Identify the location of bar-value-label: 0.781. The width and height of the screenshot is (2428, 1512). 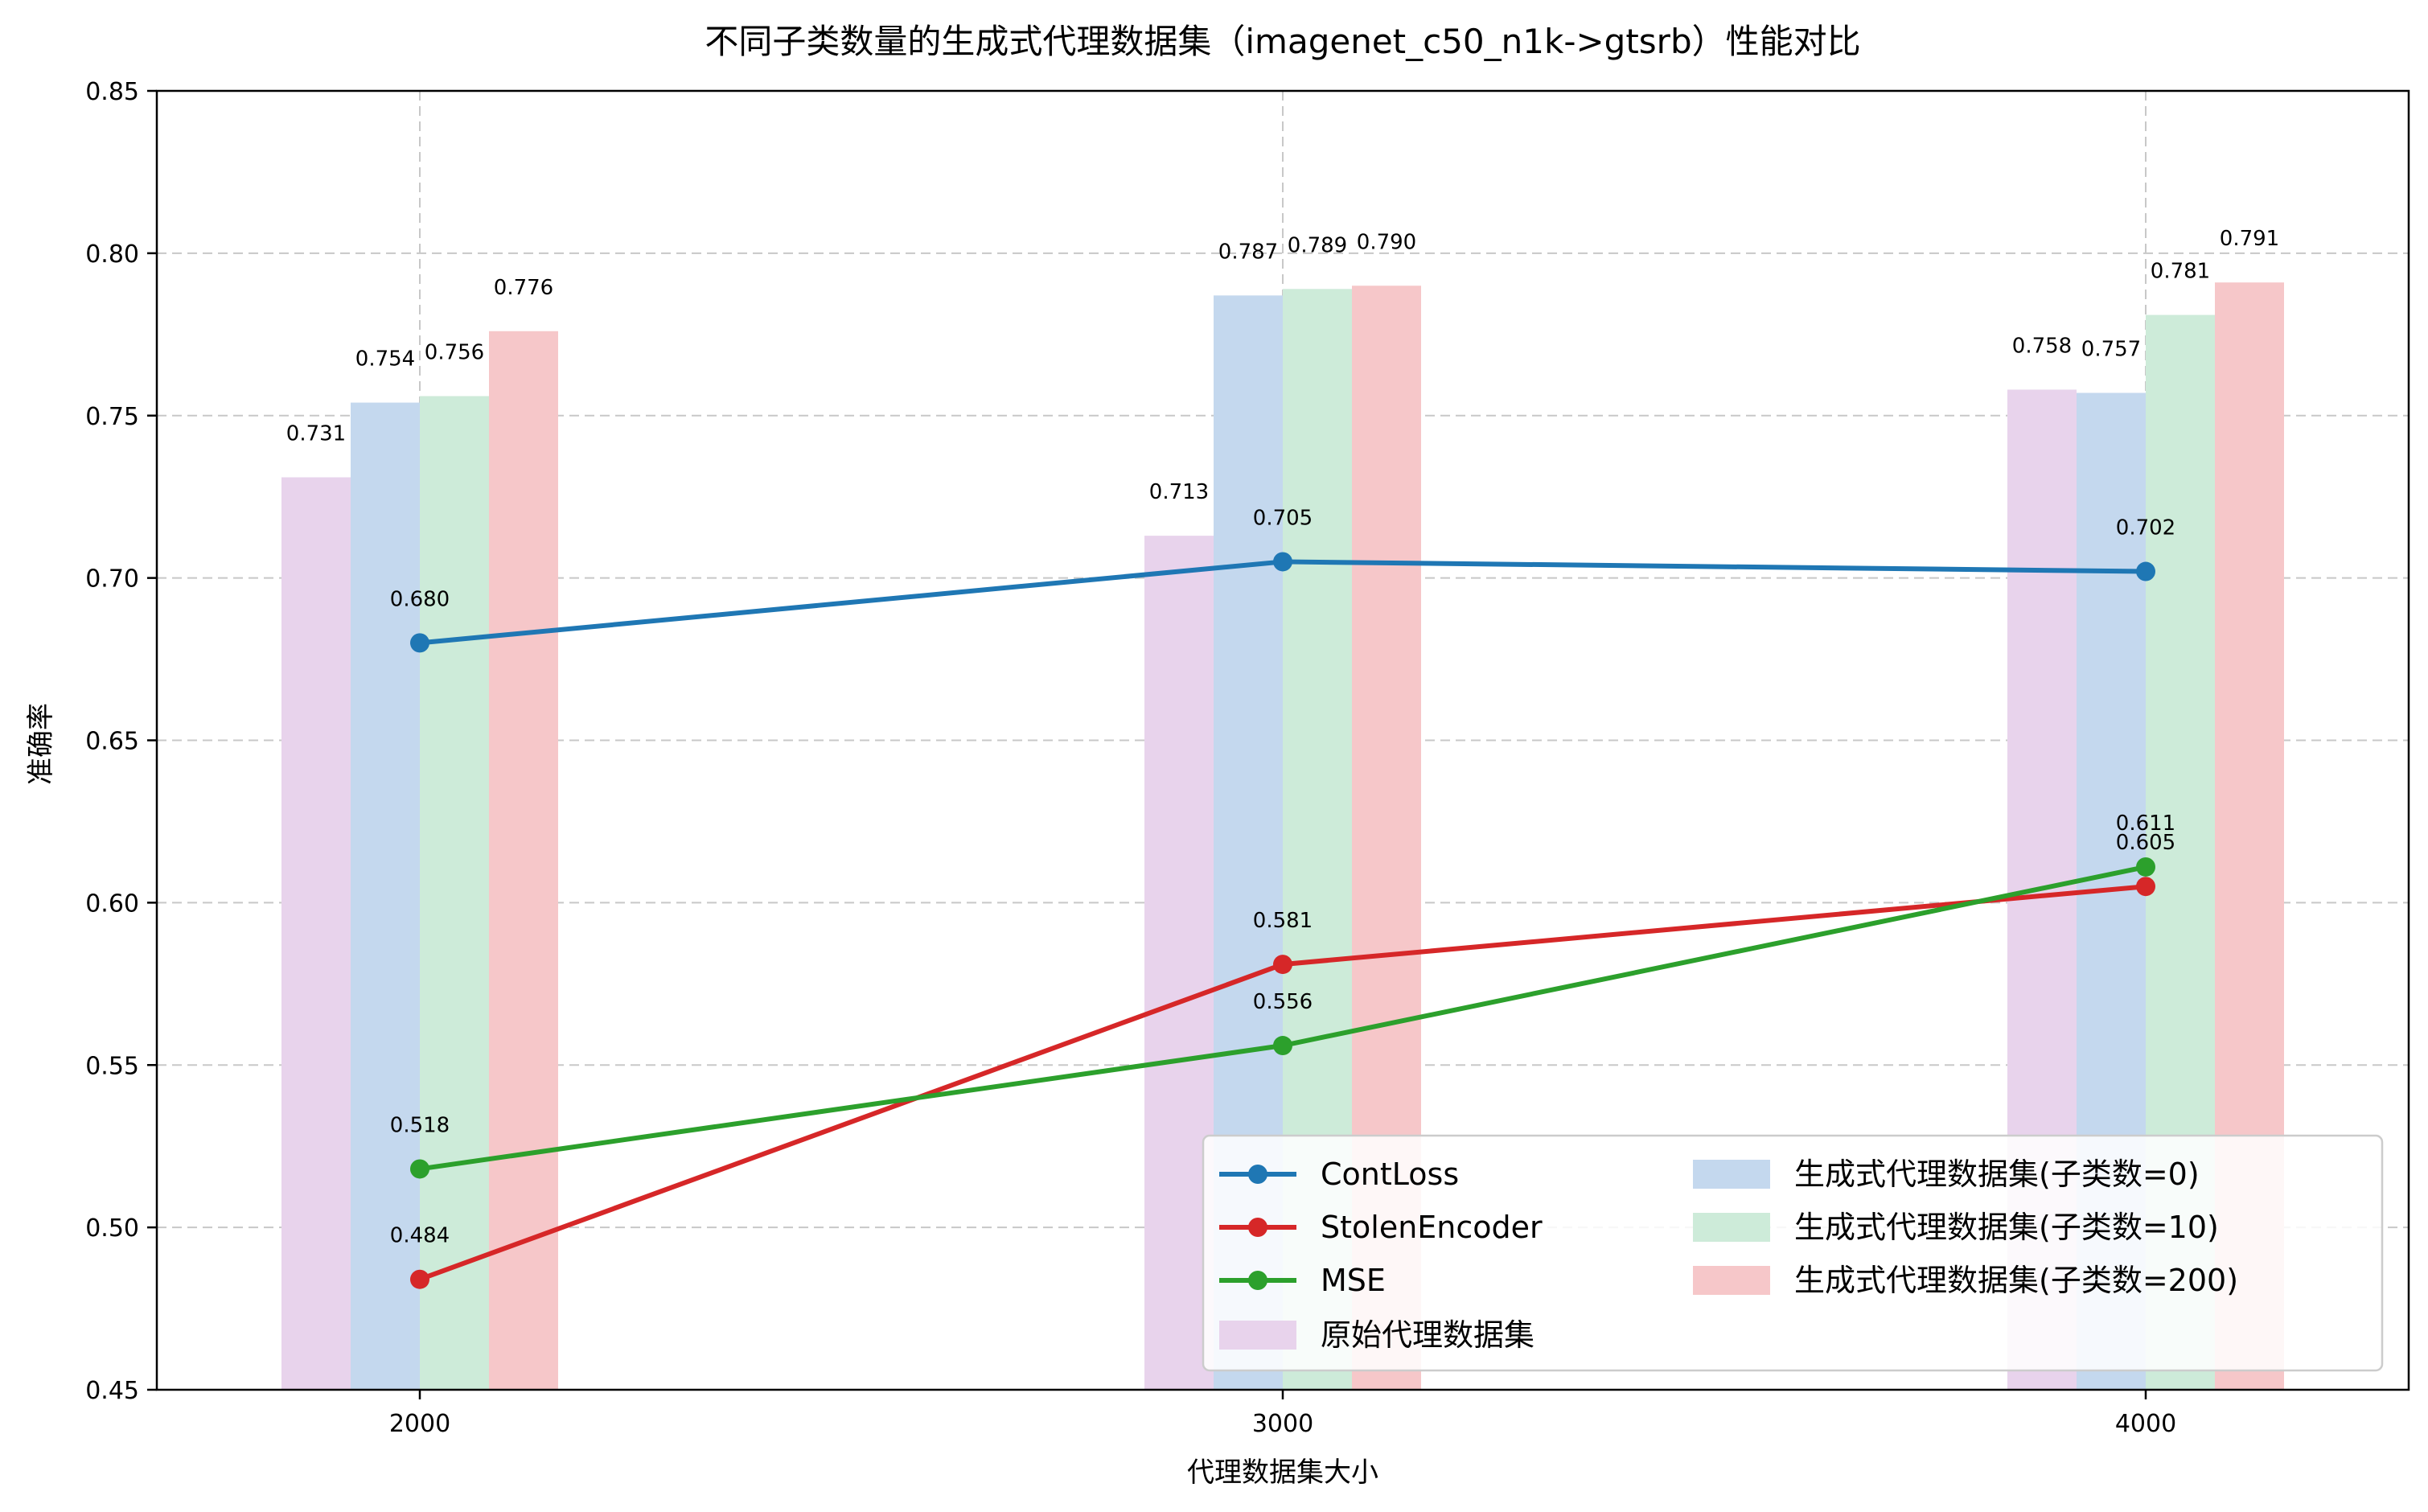
(2180, 272).